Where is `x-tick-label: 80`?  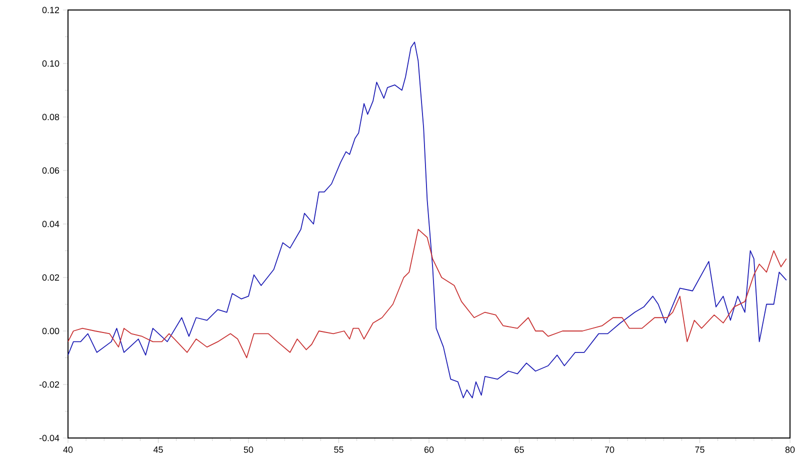 x-tick-label: 80 is located at coordinates (790, 449).